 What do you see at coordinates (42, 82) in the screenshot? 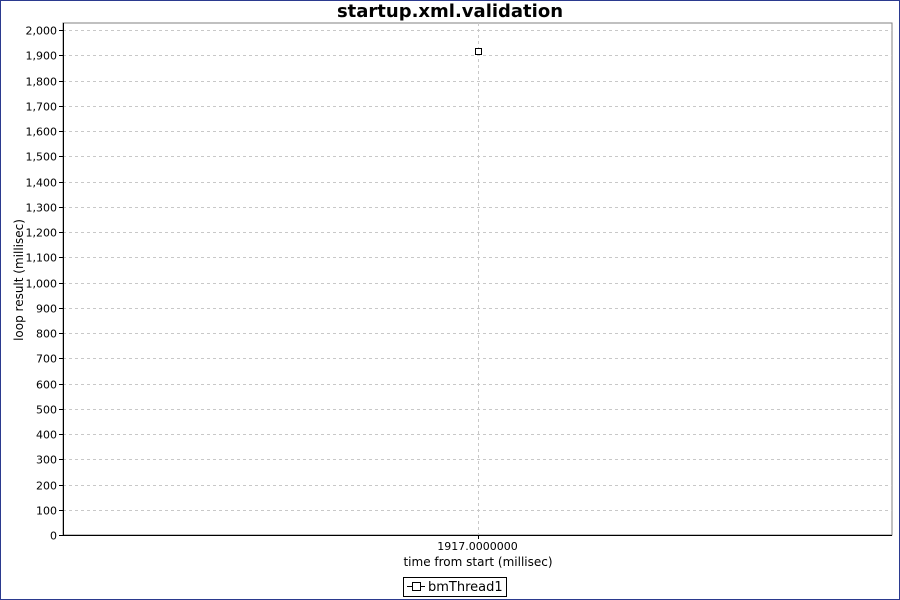
I see `y-tick-label: 1,800` at bounding box center [42, 82].